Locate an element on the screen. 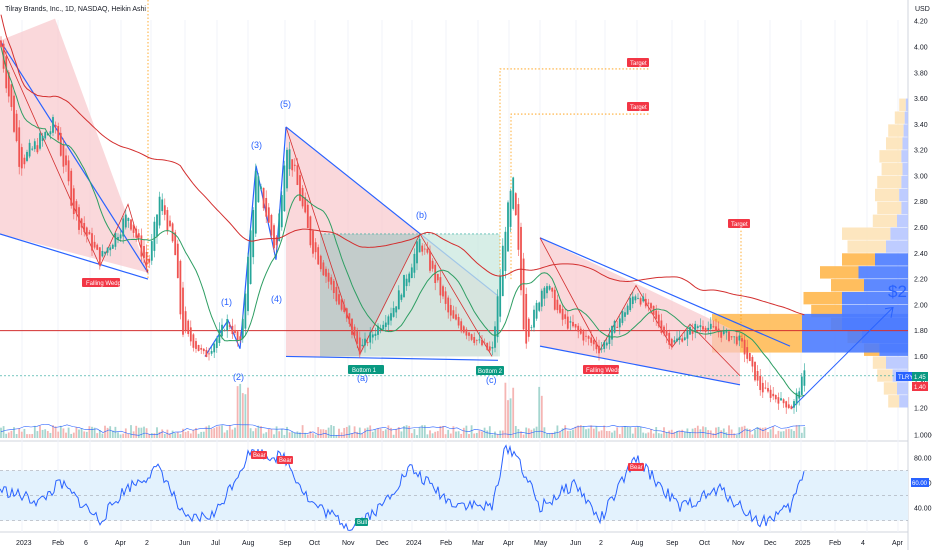 This screenshot has width=932, height=550. rsi-line is located at coordinates (402, 487).